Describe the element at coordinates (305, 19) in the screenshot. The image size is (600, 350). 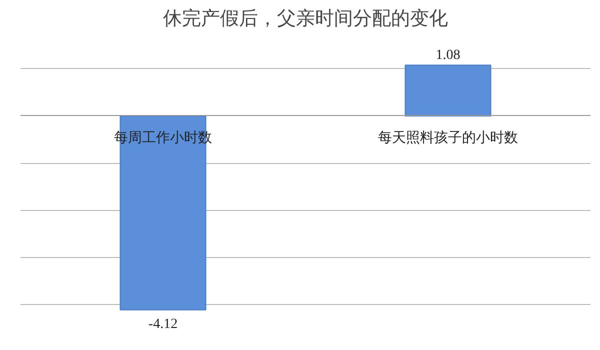
I see `chart-title: 休完产假后，父亲时间分配的变化` at that location.